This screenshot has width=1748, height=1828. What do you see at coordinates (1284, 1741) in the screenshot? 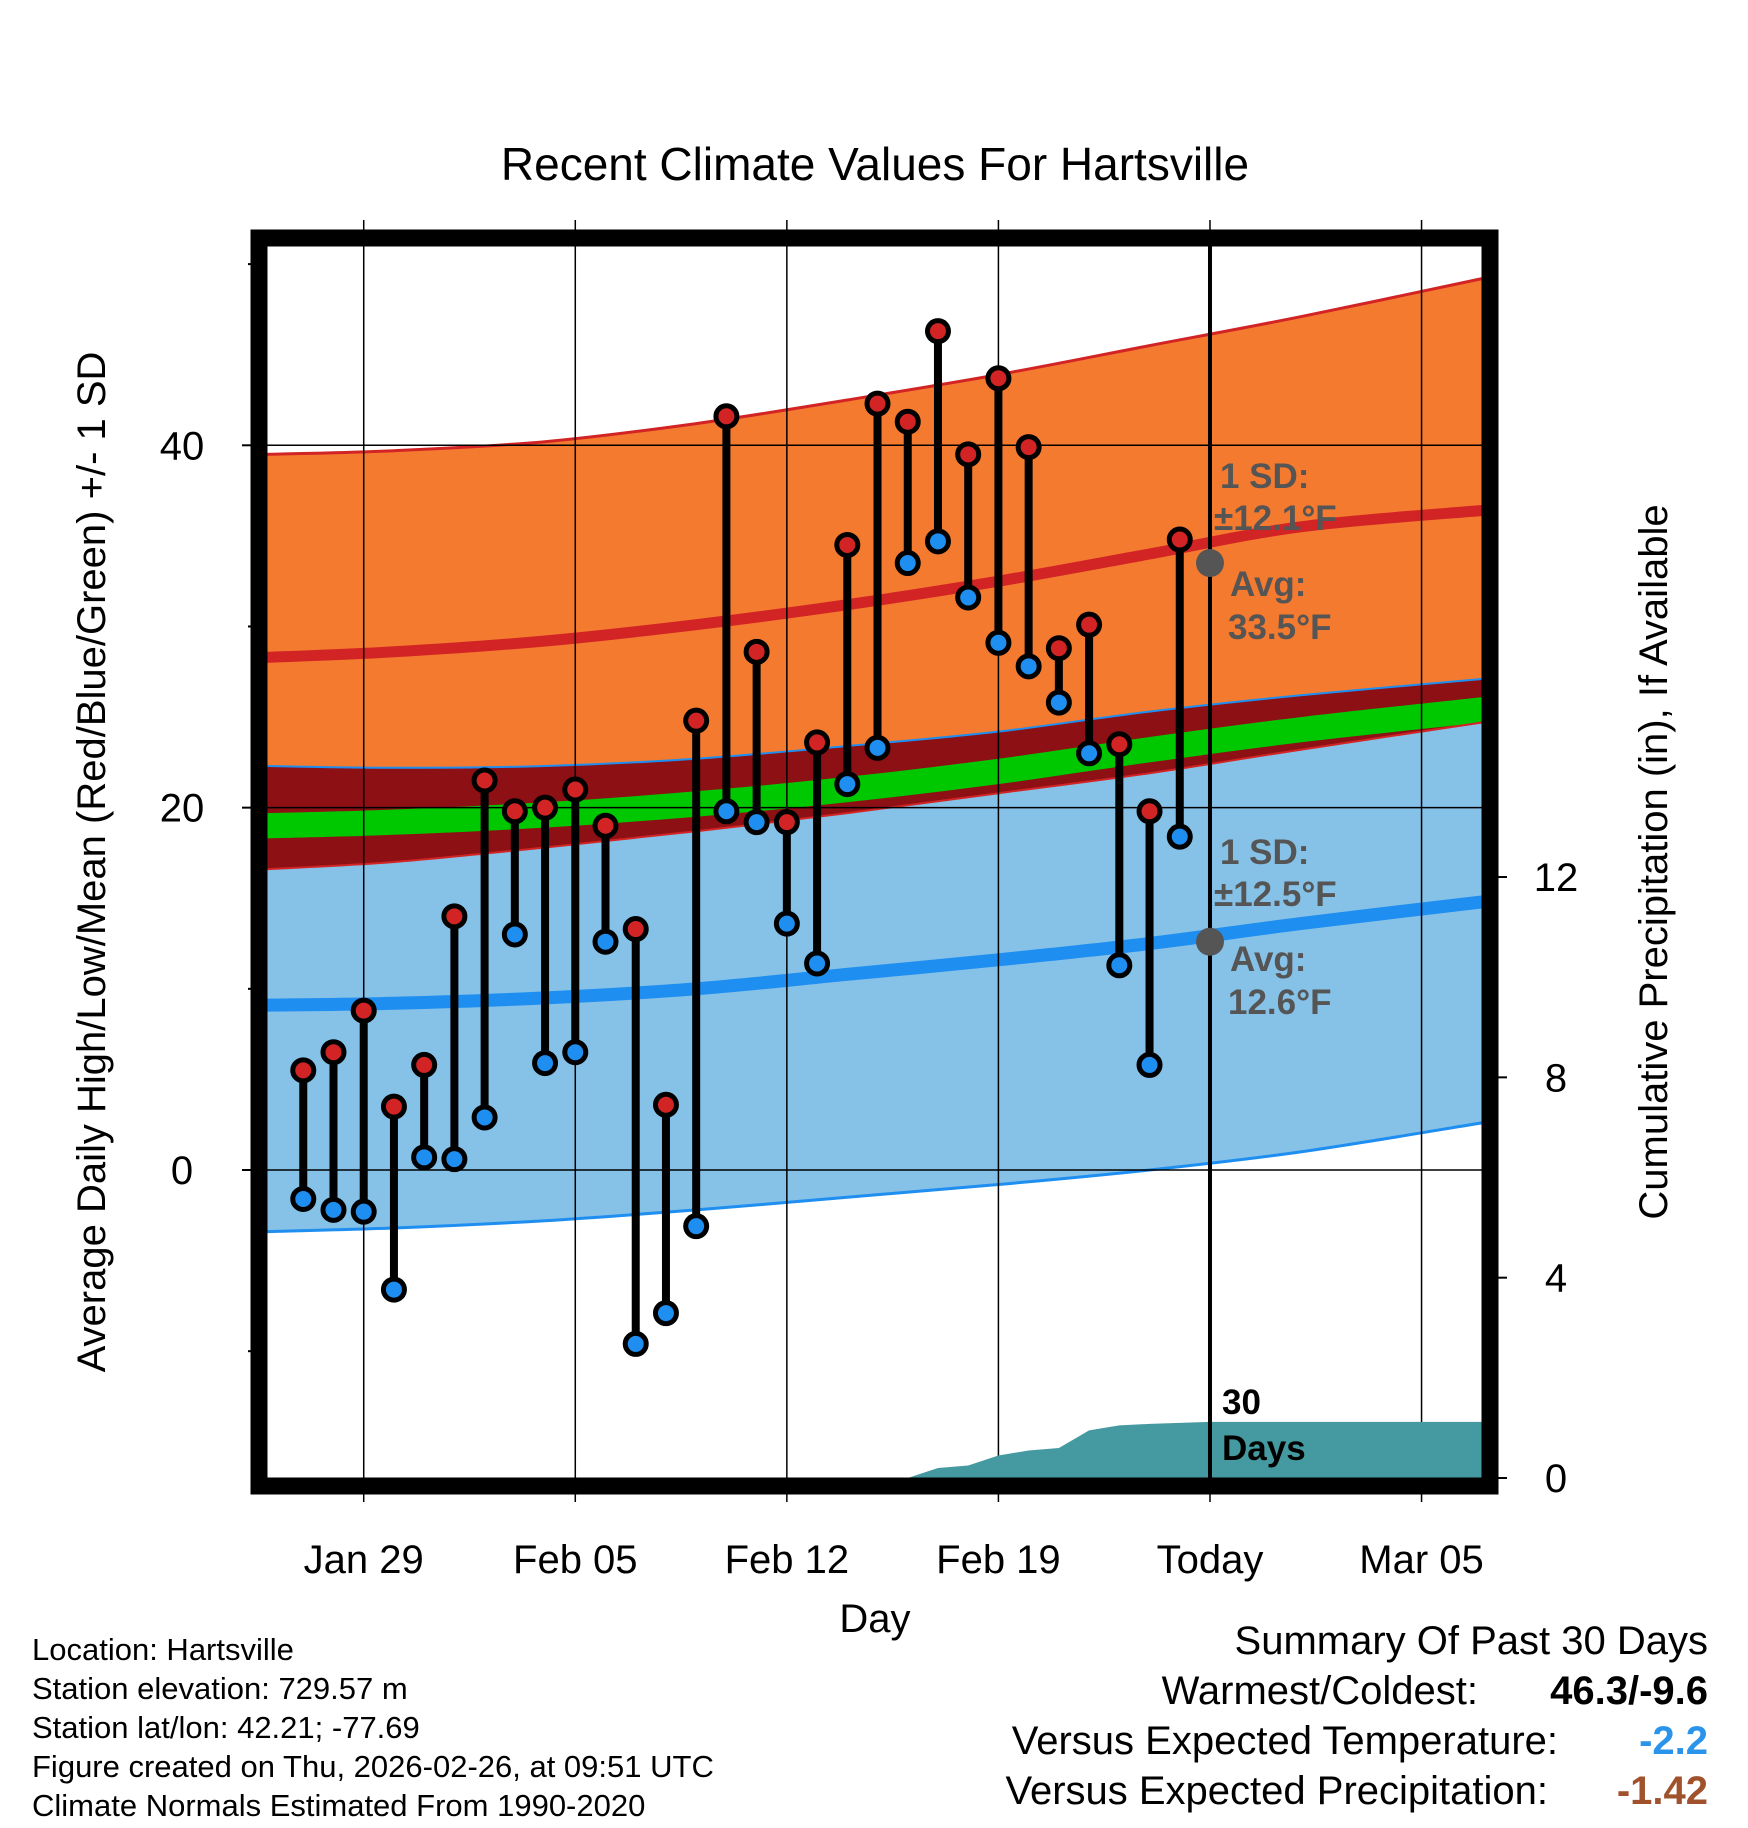
I see `temp-anomaly-label: Versus Expected Temperature:` at bounding box center [1284, 1741].